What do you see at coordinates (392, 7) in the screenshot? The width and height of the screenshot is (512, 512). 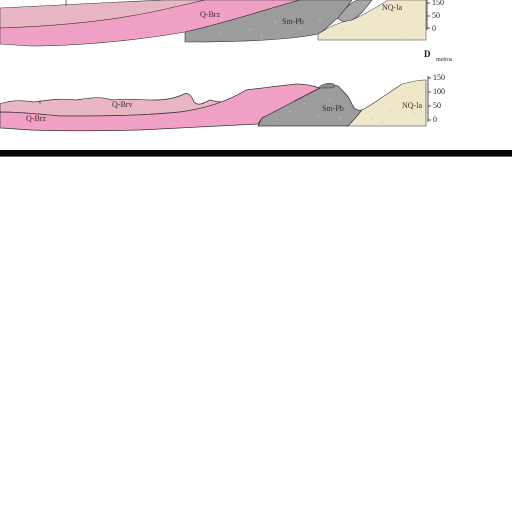 I see `upper-label-sand: NQ-la` at bounding box center [392, 7].